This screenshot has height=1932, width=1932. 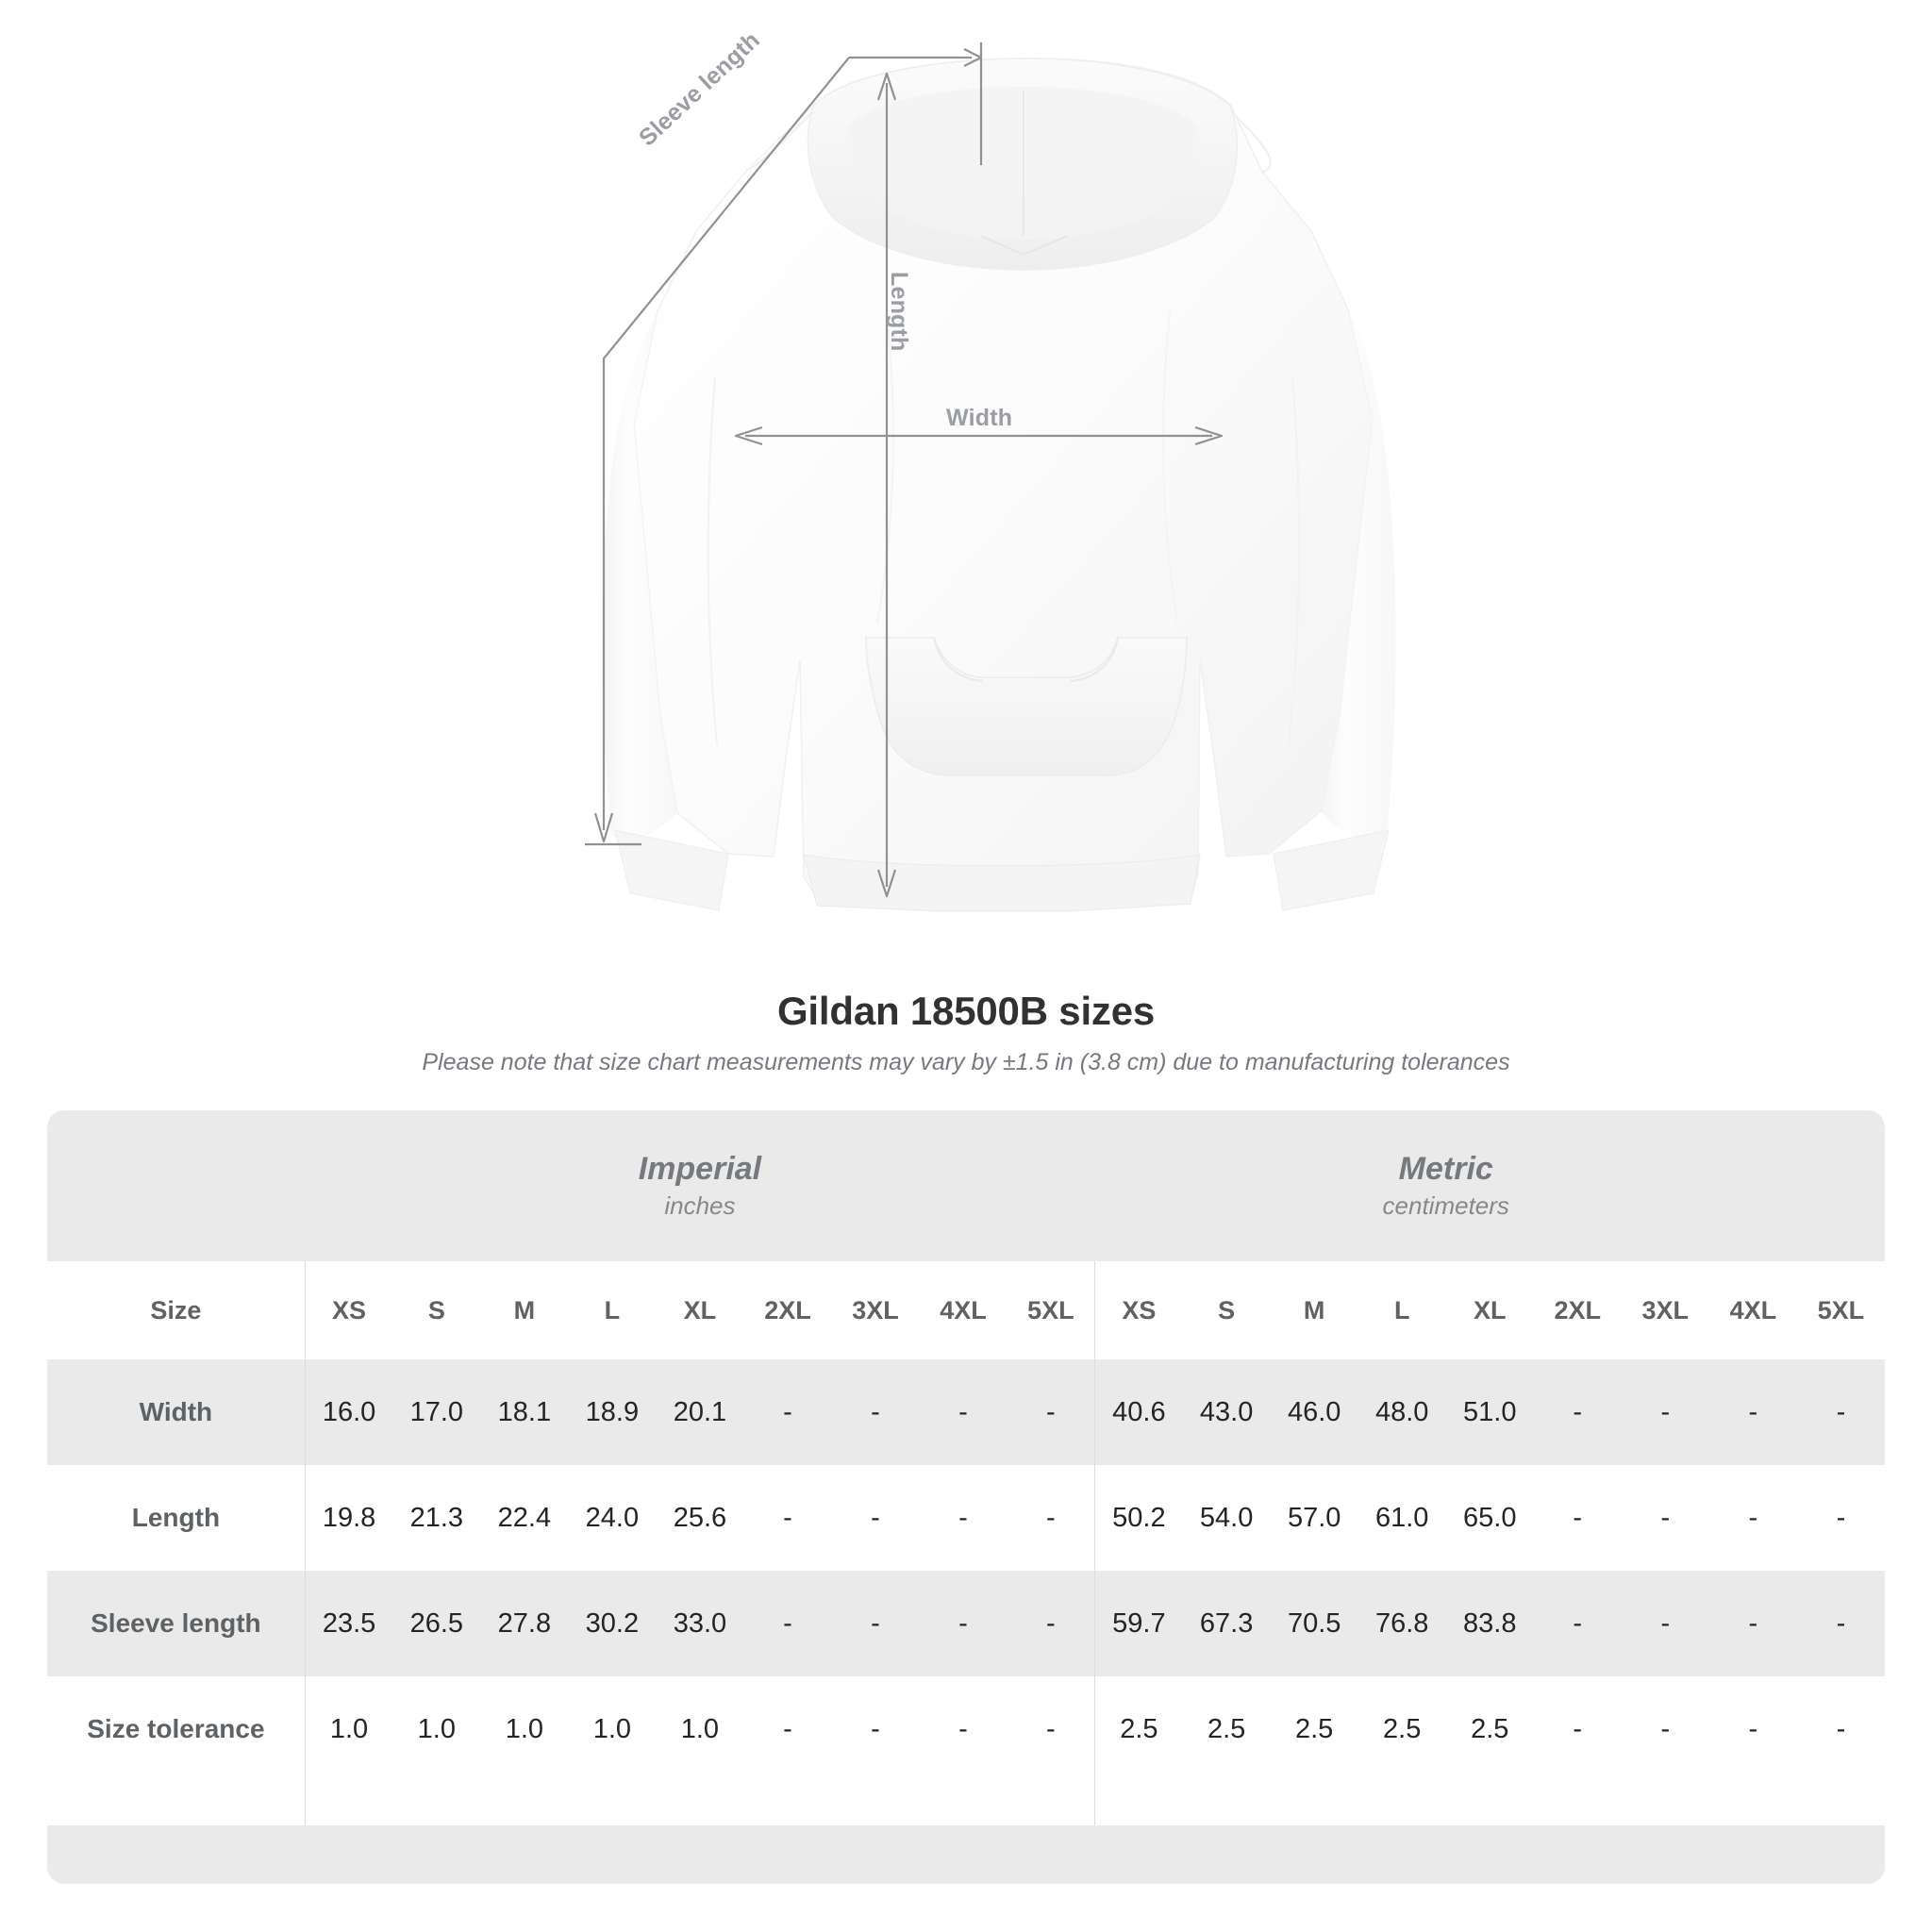 What do you see at coordinates (887, 485) in the screenshot?
I see `length-guide` at bounding box center [887, 485].